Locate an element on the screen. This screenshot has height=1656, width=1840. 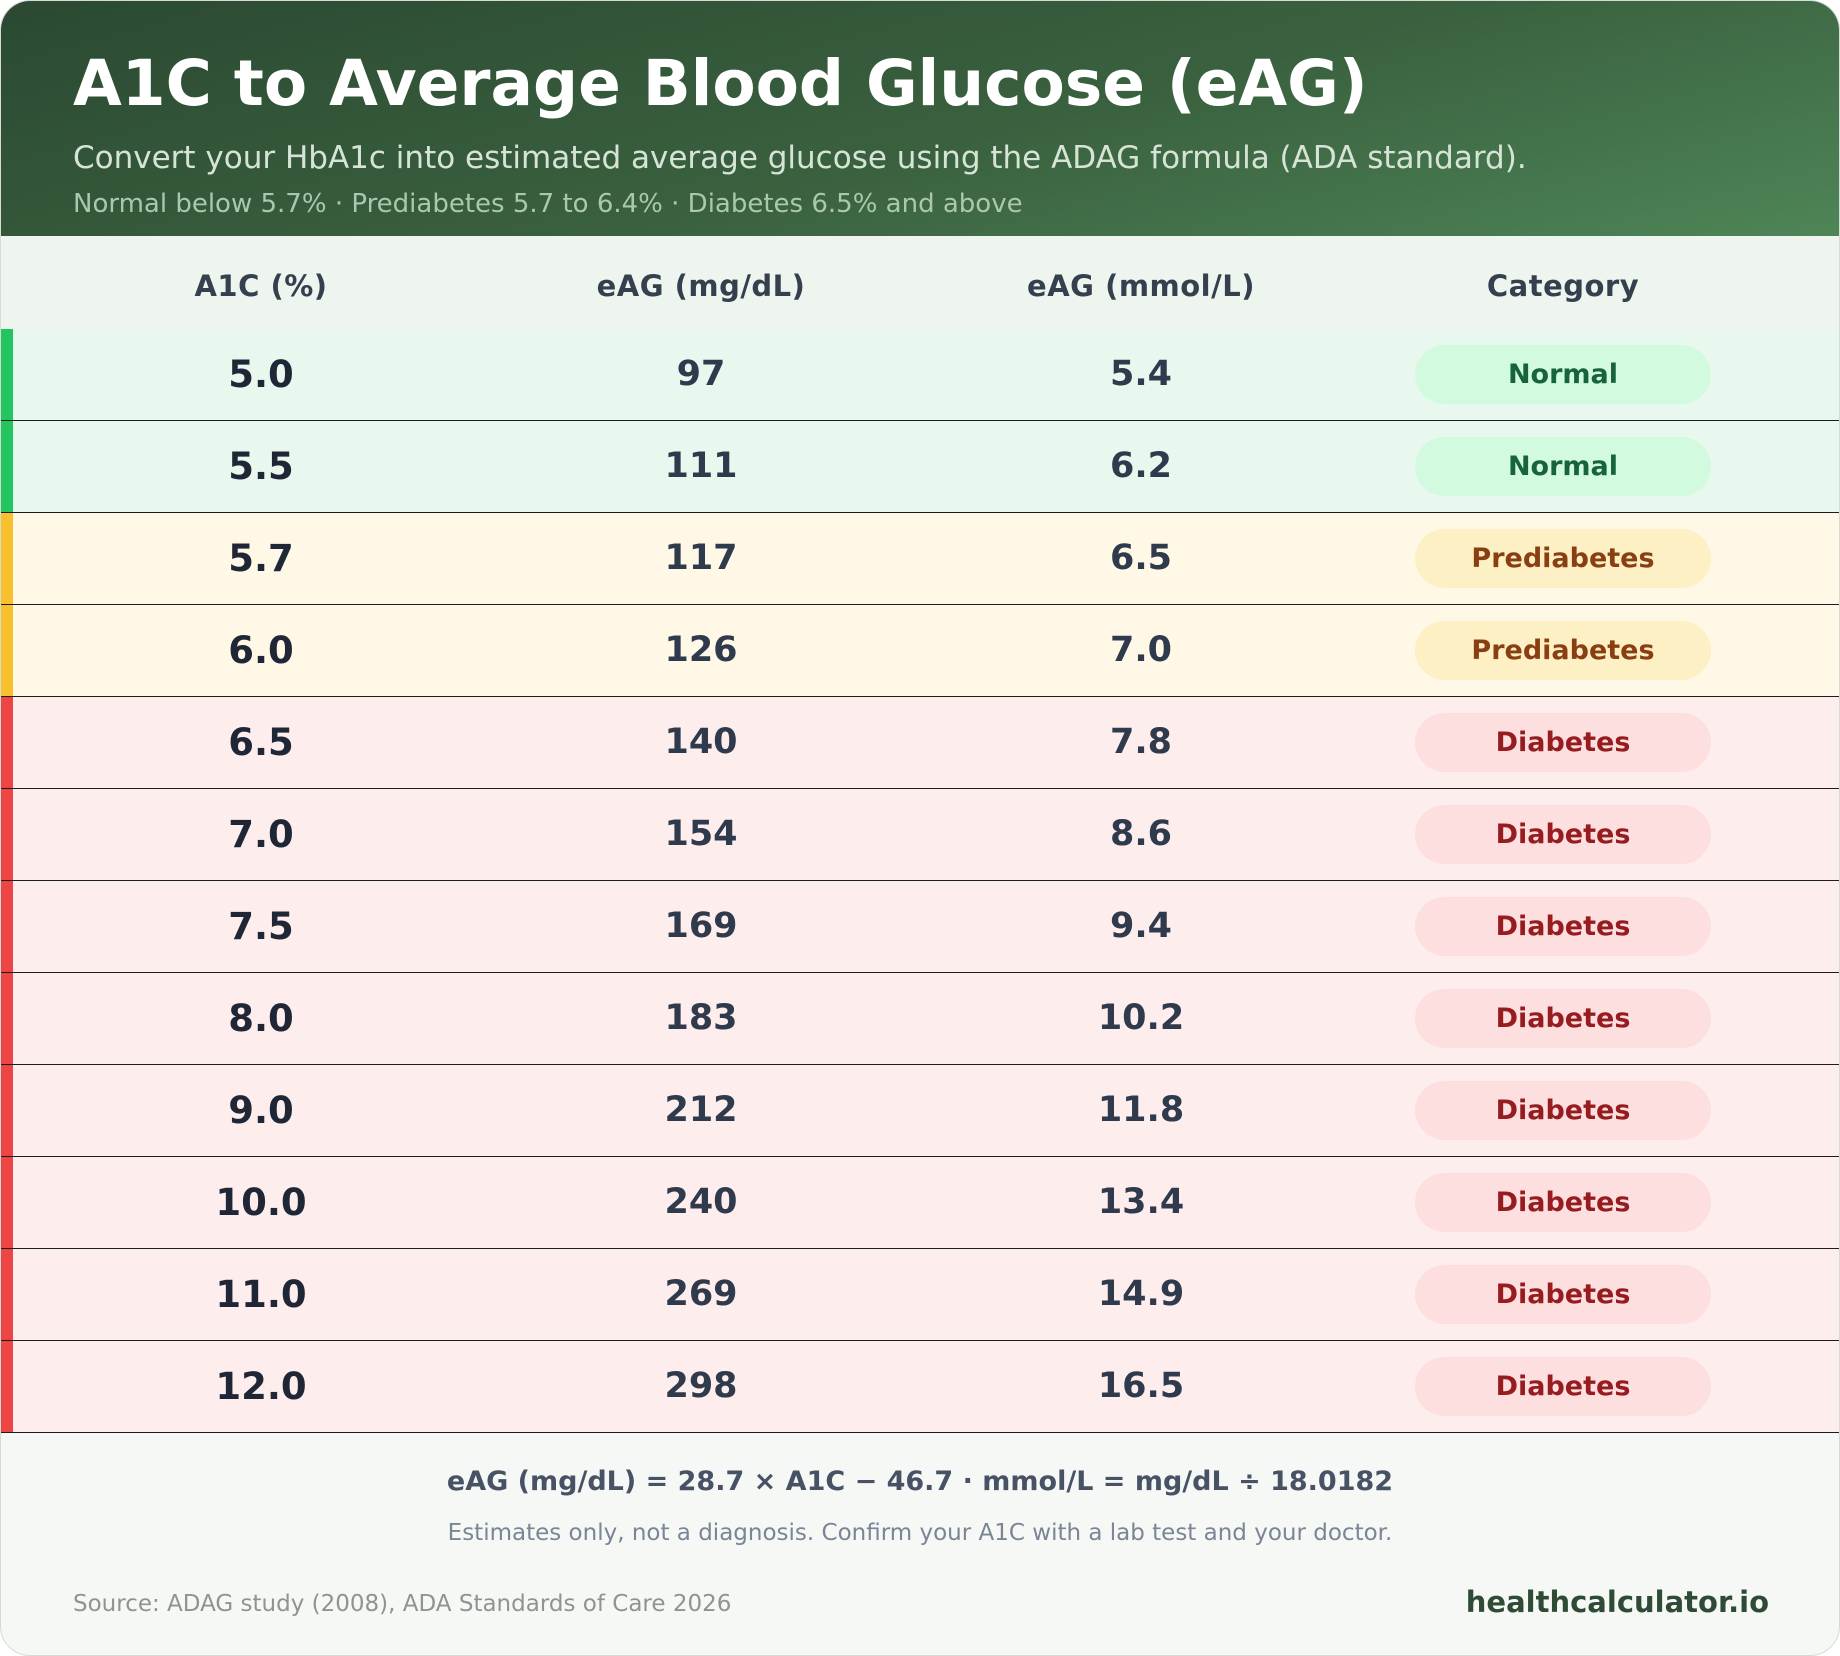
table-row: 5.7 117 6.5 Prediabetes is located at coordinates (920, 559).